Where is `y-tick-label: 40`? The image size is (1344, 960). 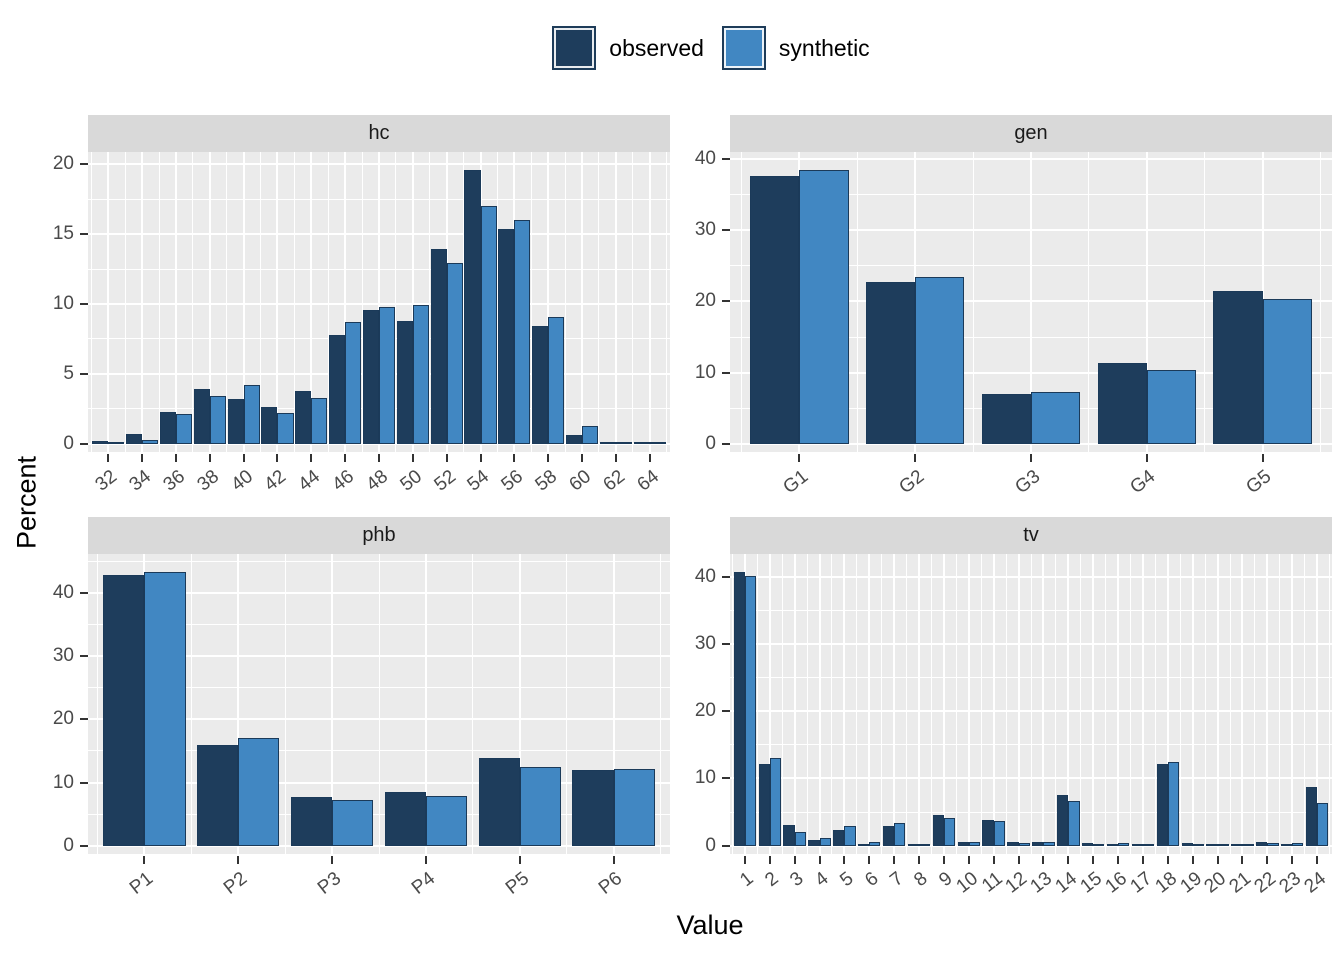
y-tick-label: 40 is located at coordinates (705, 159).